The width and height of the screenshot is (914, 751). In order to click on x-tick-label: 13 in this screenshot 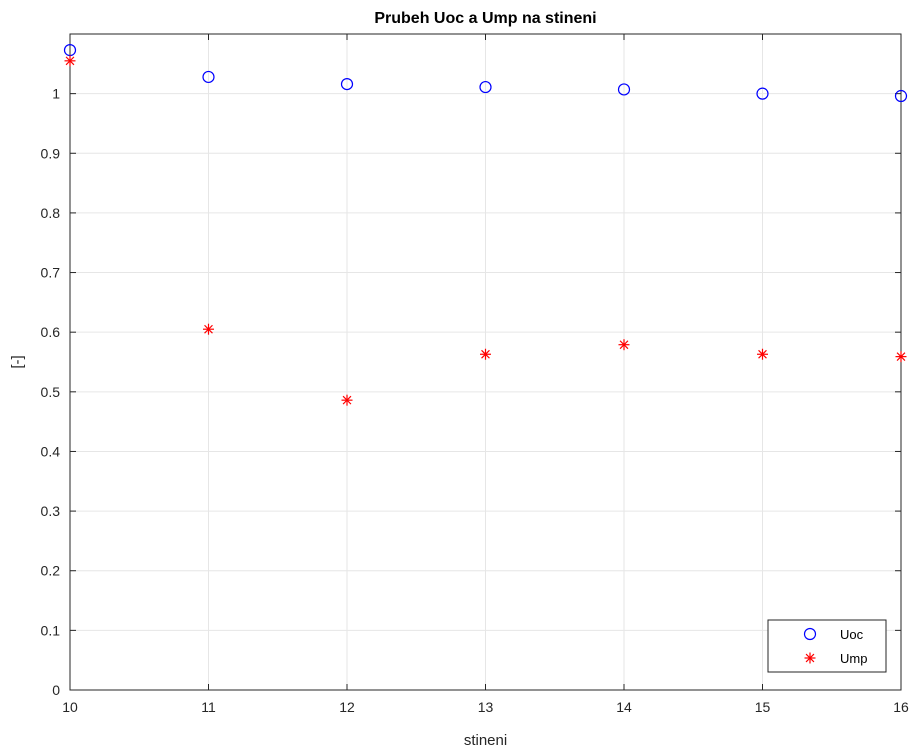, I will do `click(486, 707)`.